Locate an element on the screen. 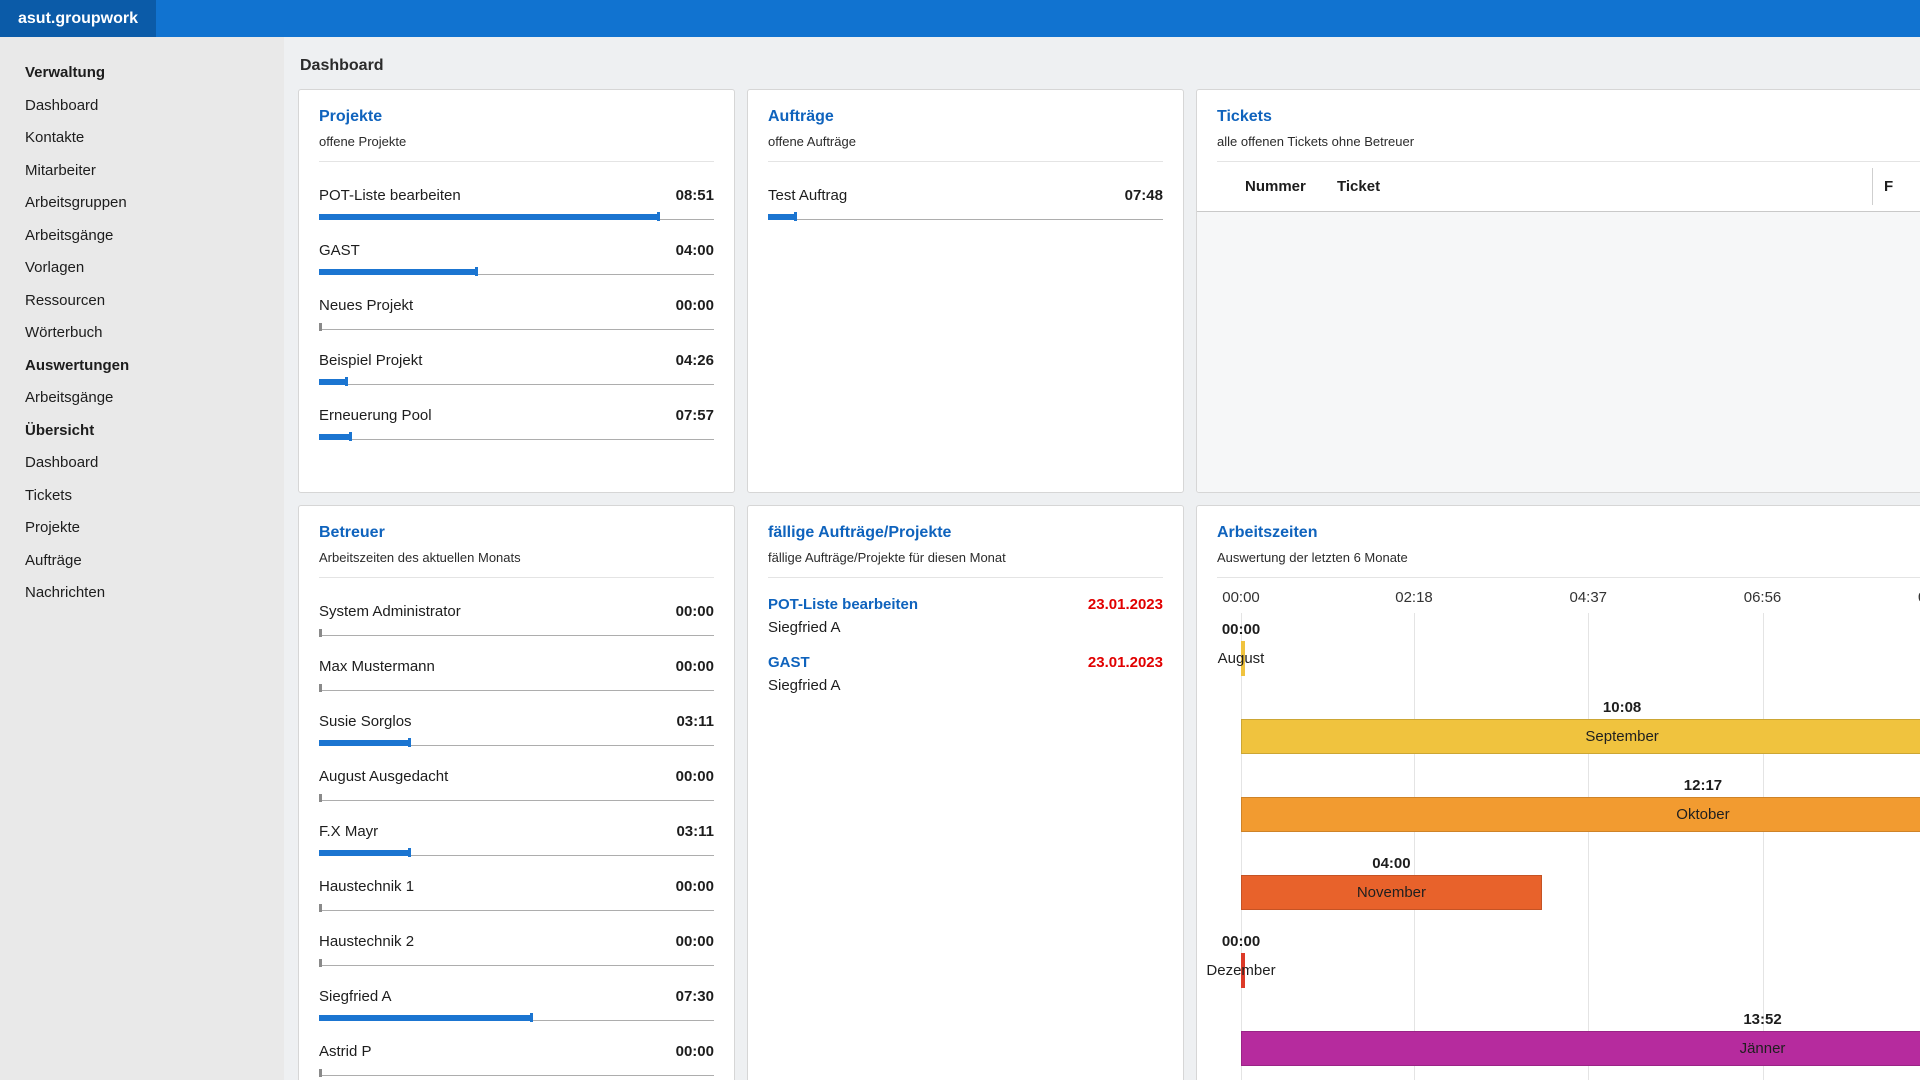 The image size is (1920, 1080). list-item: F.X Mayr 03:11 is located at coordinates (516, 840).